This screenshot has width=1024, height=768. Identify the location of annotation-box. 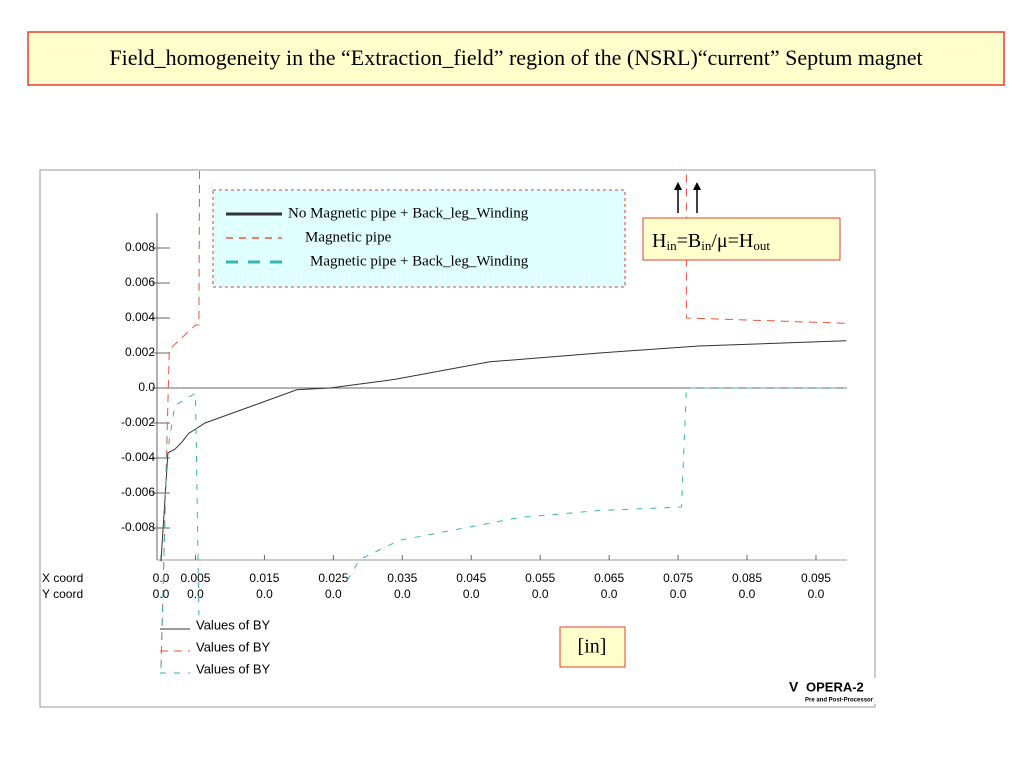
(741, 239).